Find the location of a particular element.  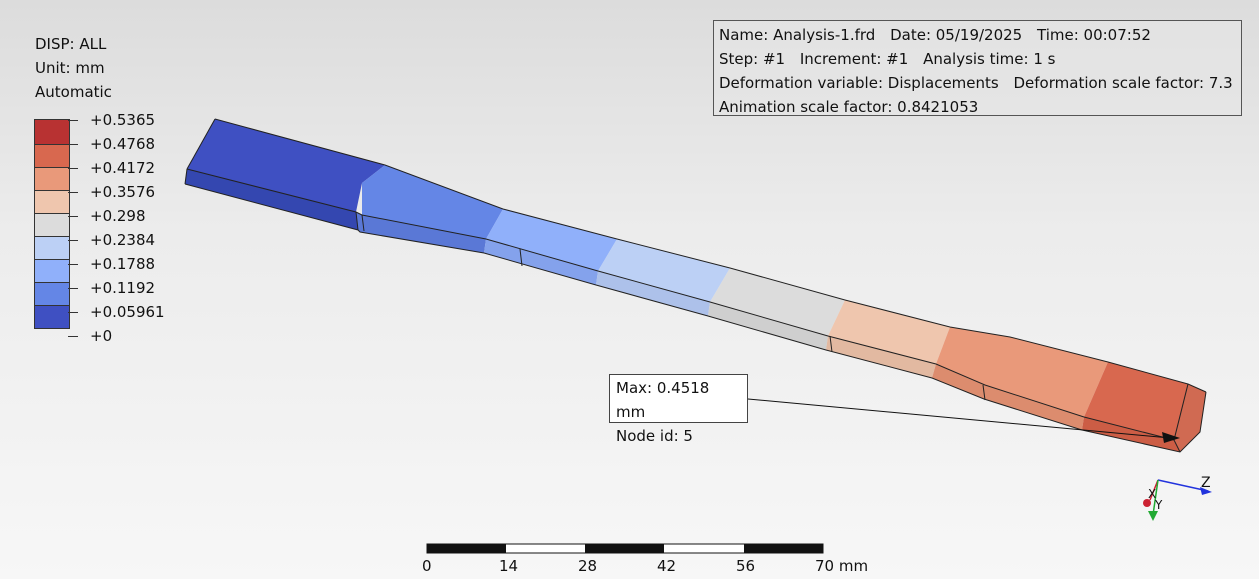

info-deform-var: Deformation variable: Displacements is located at coordinates (859, 83).